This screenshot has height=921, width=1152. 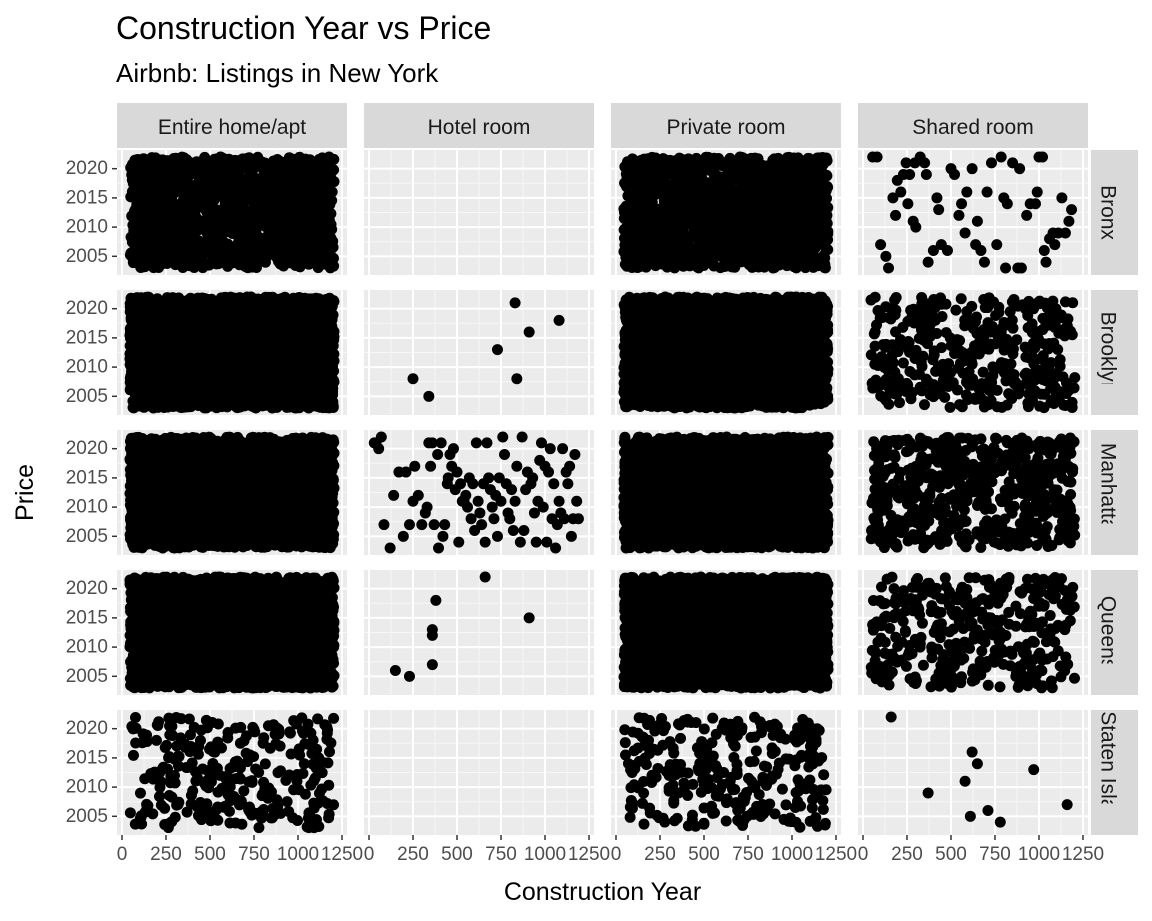 I want to click on column-strip-label: Shared room, so click(x=972, y=127).